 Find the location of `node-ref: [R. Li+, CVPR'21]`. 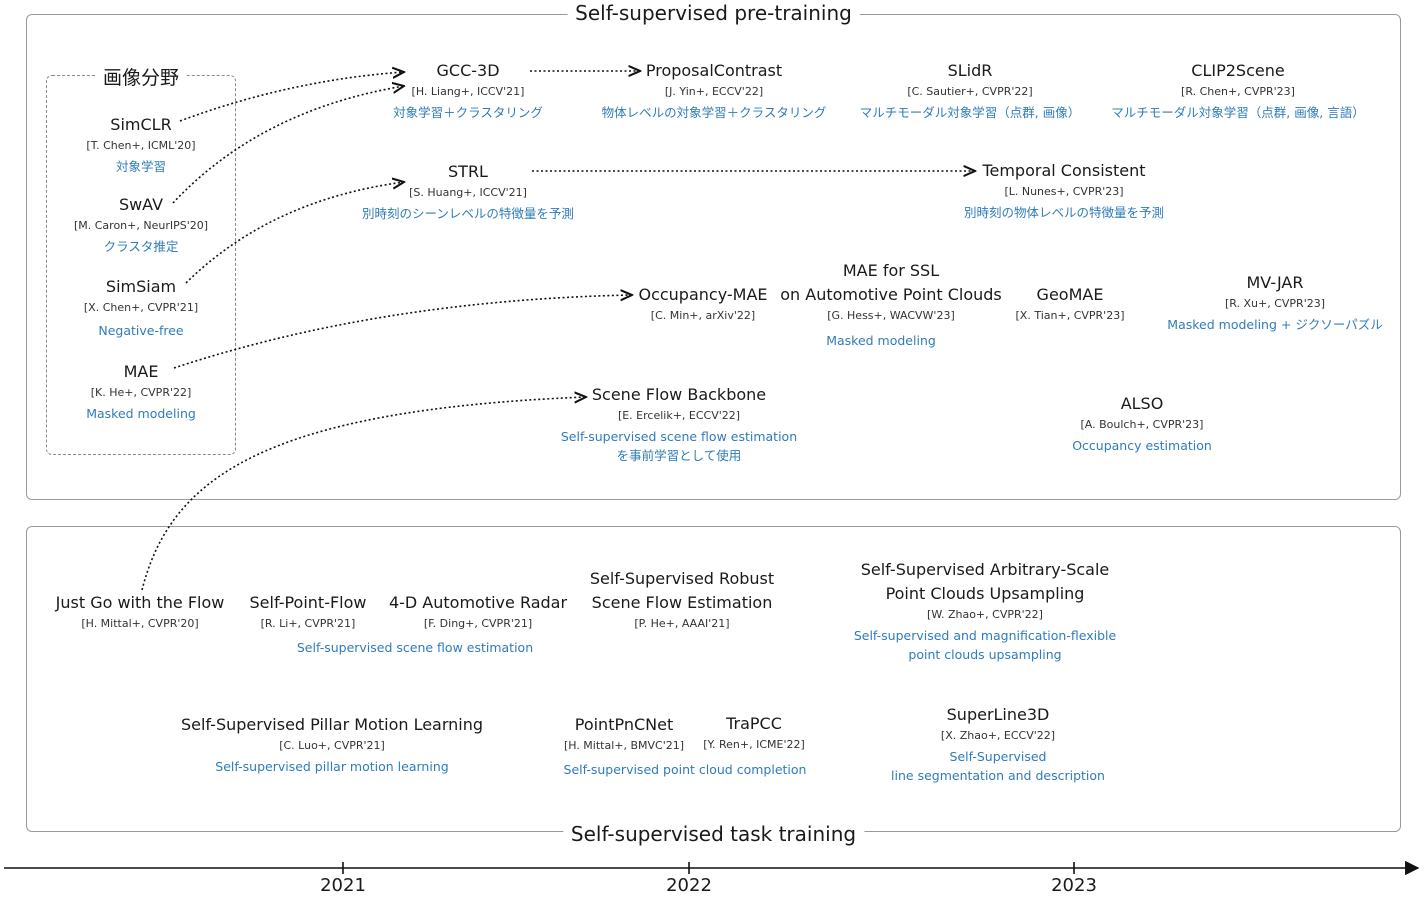

node-ref: [R. Li+, CVPR'21] is located at coordinates (308, 623).